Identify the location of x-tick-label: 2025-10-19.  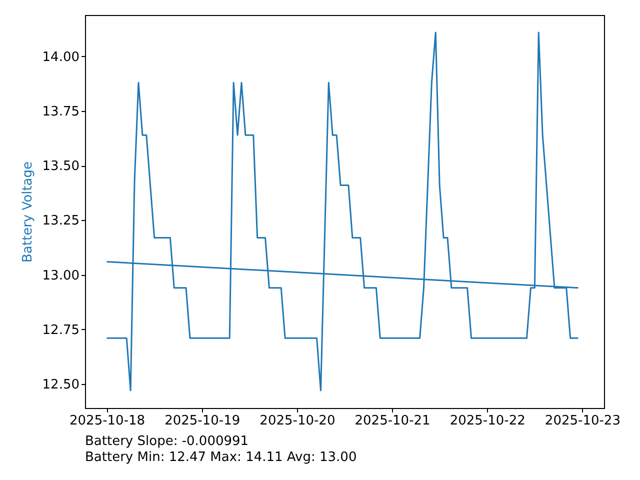
(202, 421).